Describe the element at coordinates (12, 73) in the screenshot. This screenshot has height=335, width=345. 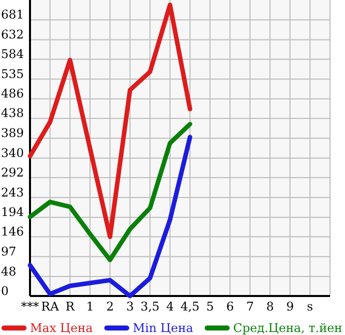
I see `y-tick-label: 535` at that location.